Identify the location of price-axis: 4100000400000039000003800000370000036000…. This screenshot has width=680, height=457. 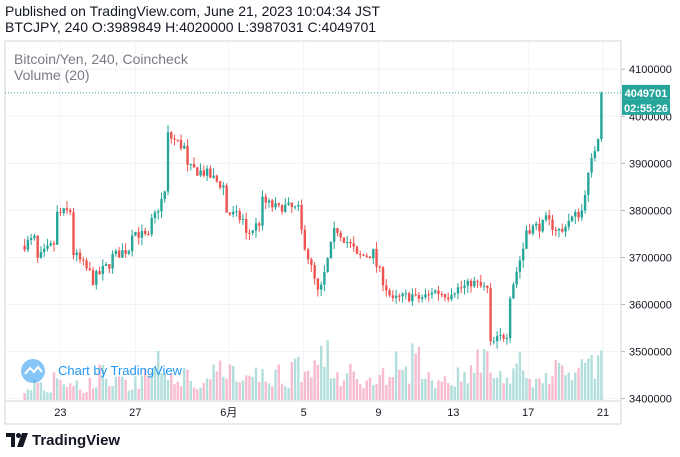
(646, 235).